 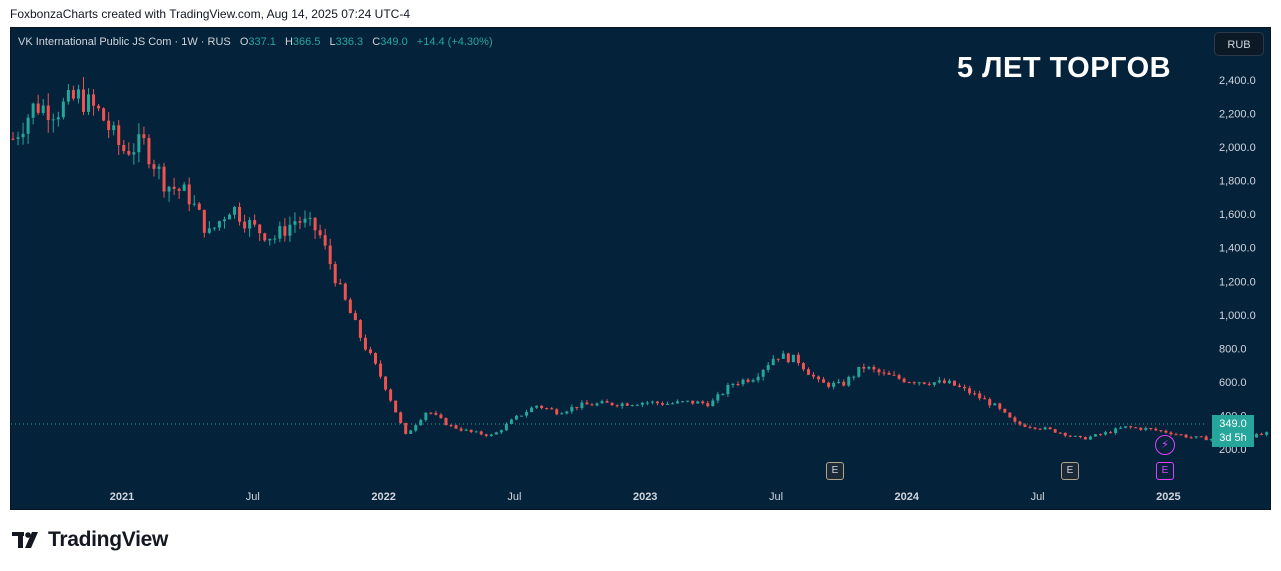 What do you see at coordinates (1237, 182) in the screenshot?
I see `price-axis-tick-label: 1,800.0` at bounding box center [1237, 182].